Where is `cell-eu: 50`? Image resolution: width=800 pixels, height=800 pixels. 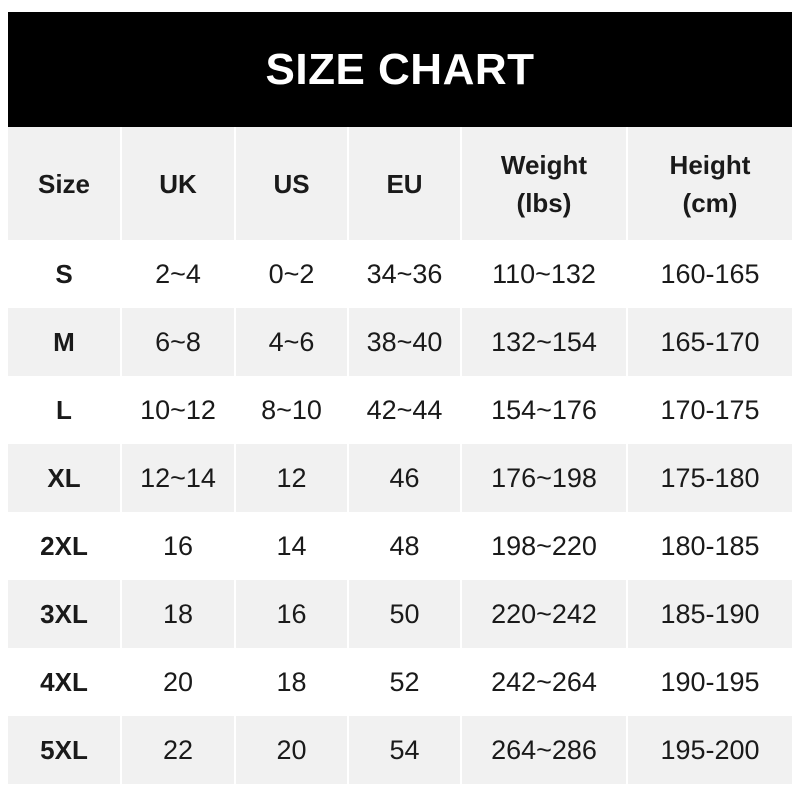
cell-eu: 50 is located at coordinates (404, 614).